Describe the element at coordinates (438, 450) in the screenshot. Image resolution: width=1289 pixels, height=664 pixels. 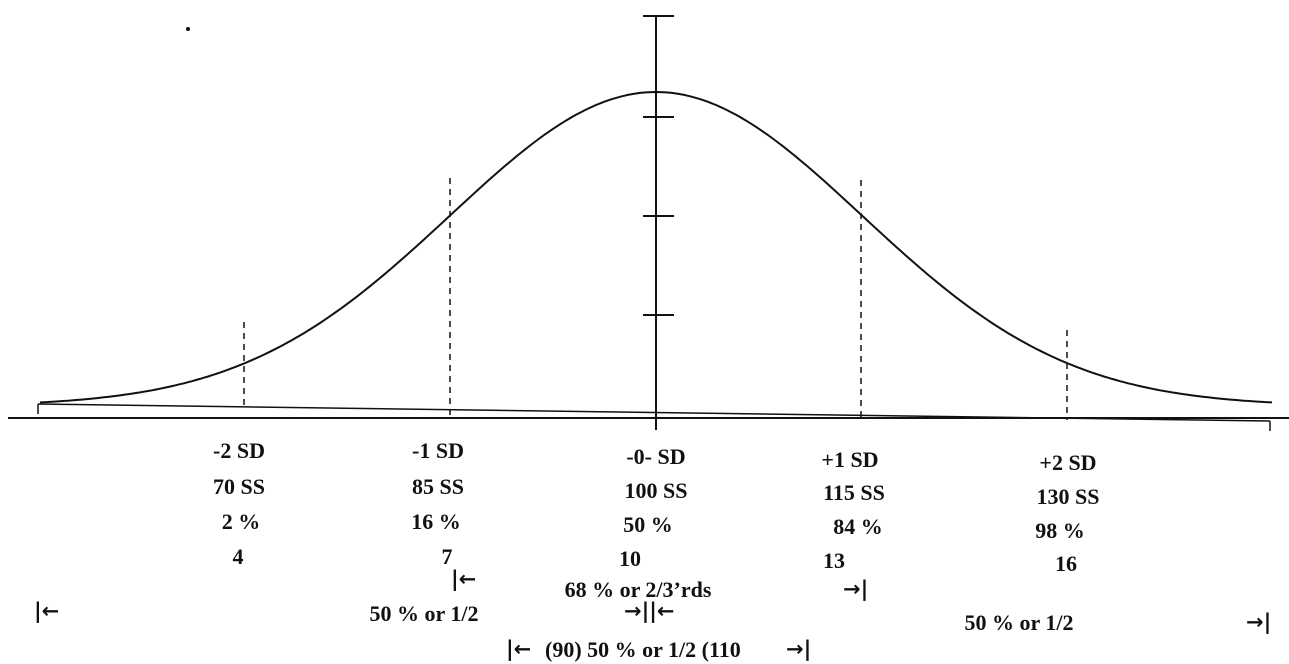
I see `sd-minus-1-label: -1 SD` at that location.